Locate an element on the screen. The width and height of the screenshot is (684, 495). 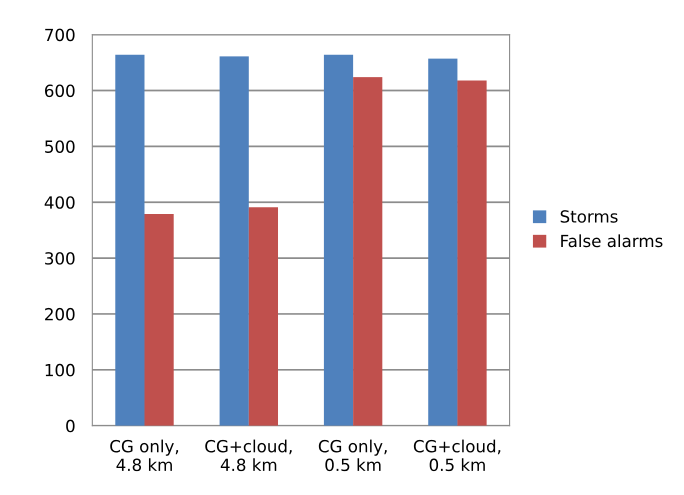
x-tick-label: CG only, 4.8 km is located at coordinates (144, 456).